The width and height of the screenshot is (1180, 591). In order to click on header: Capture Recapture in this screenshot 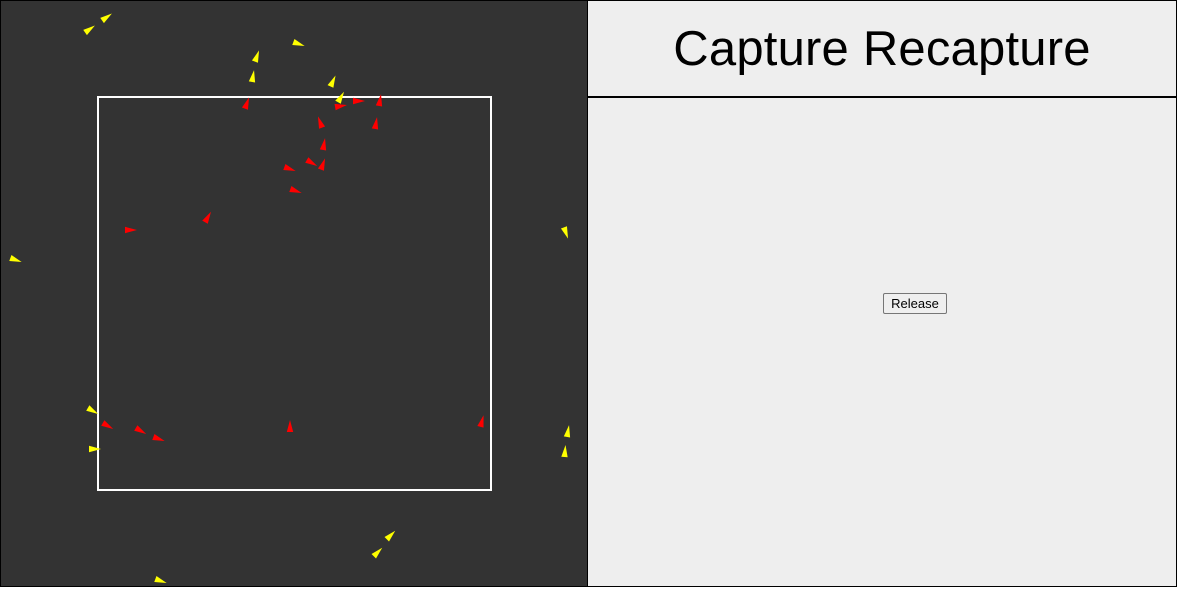, I will do `click(882, 49)`.